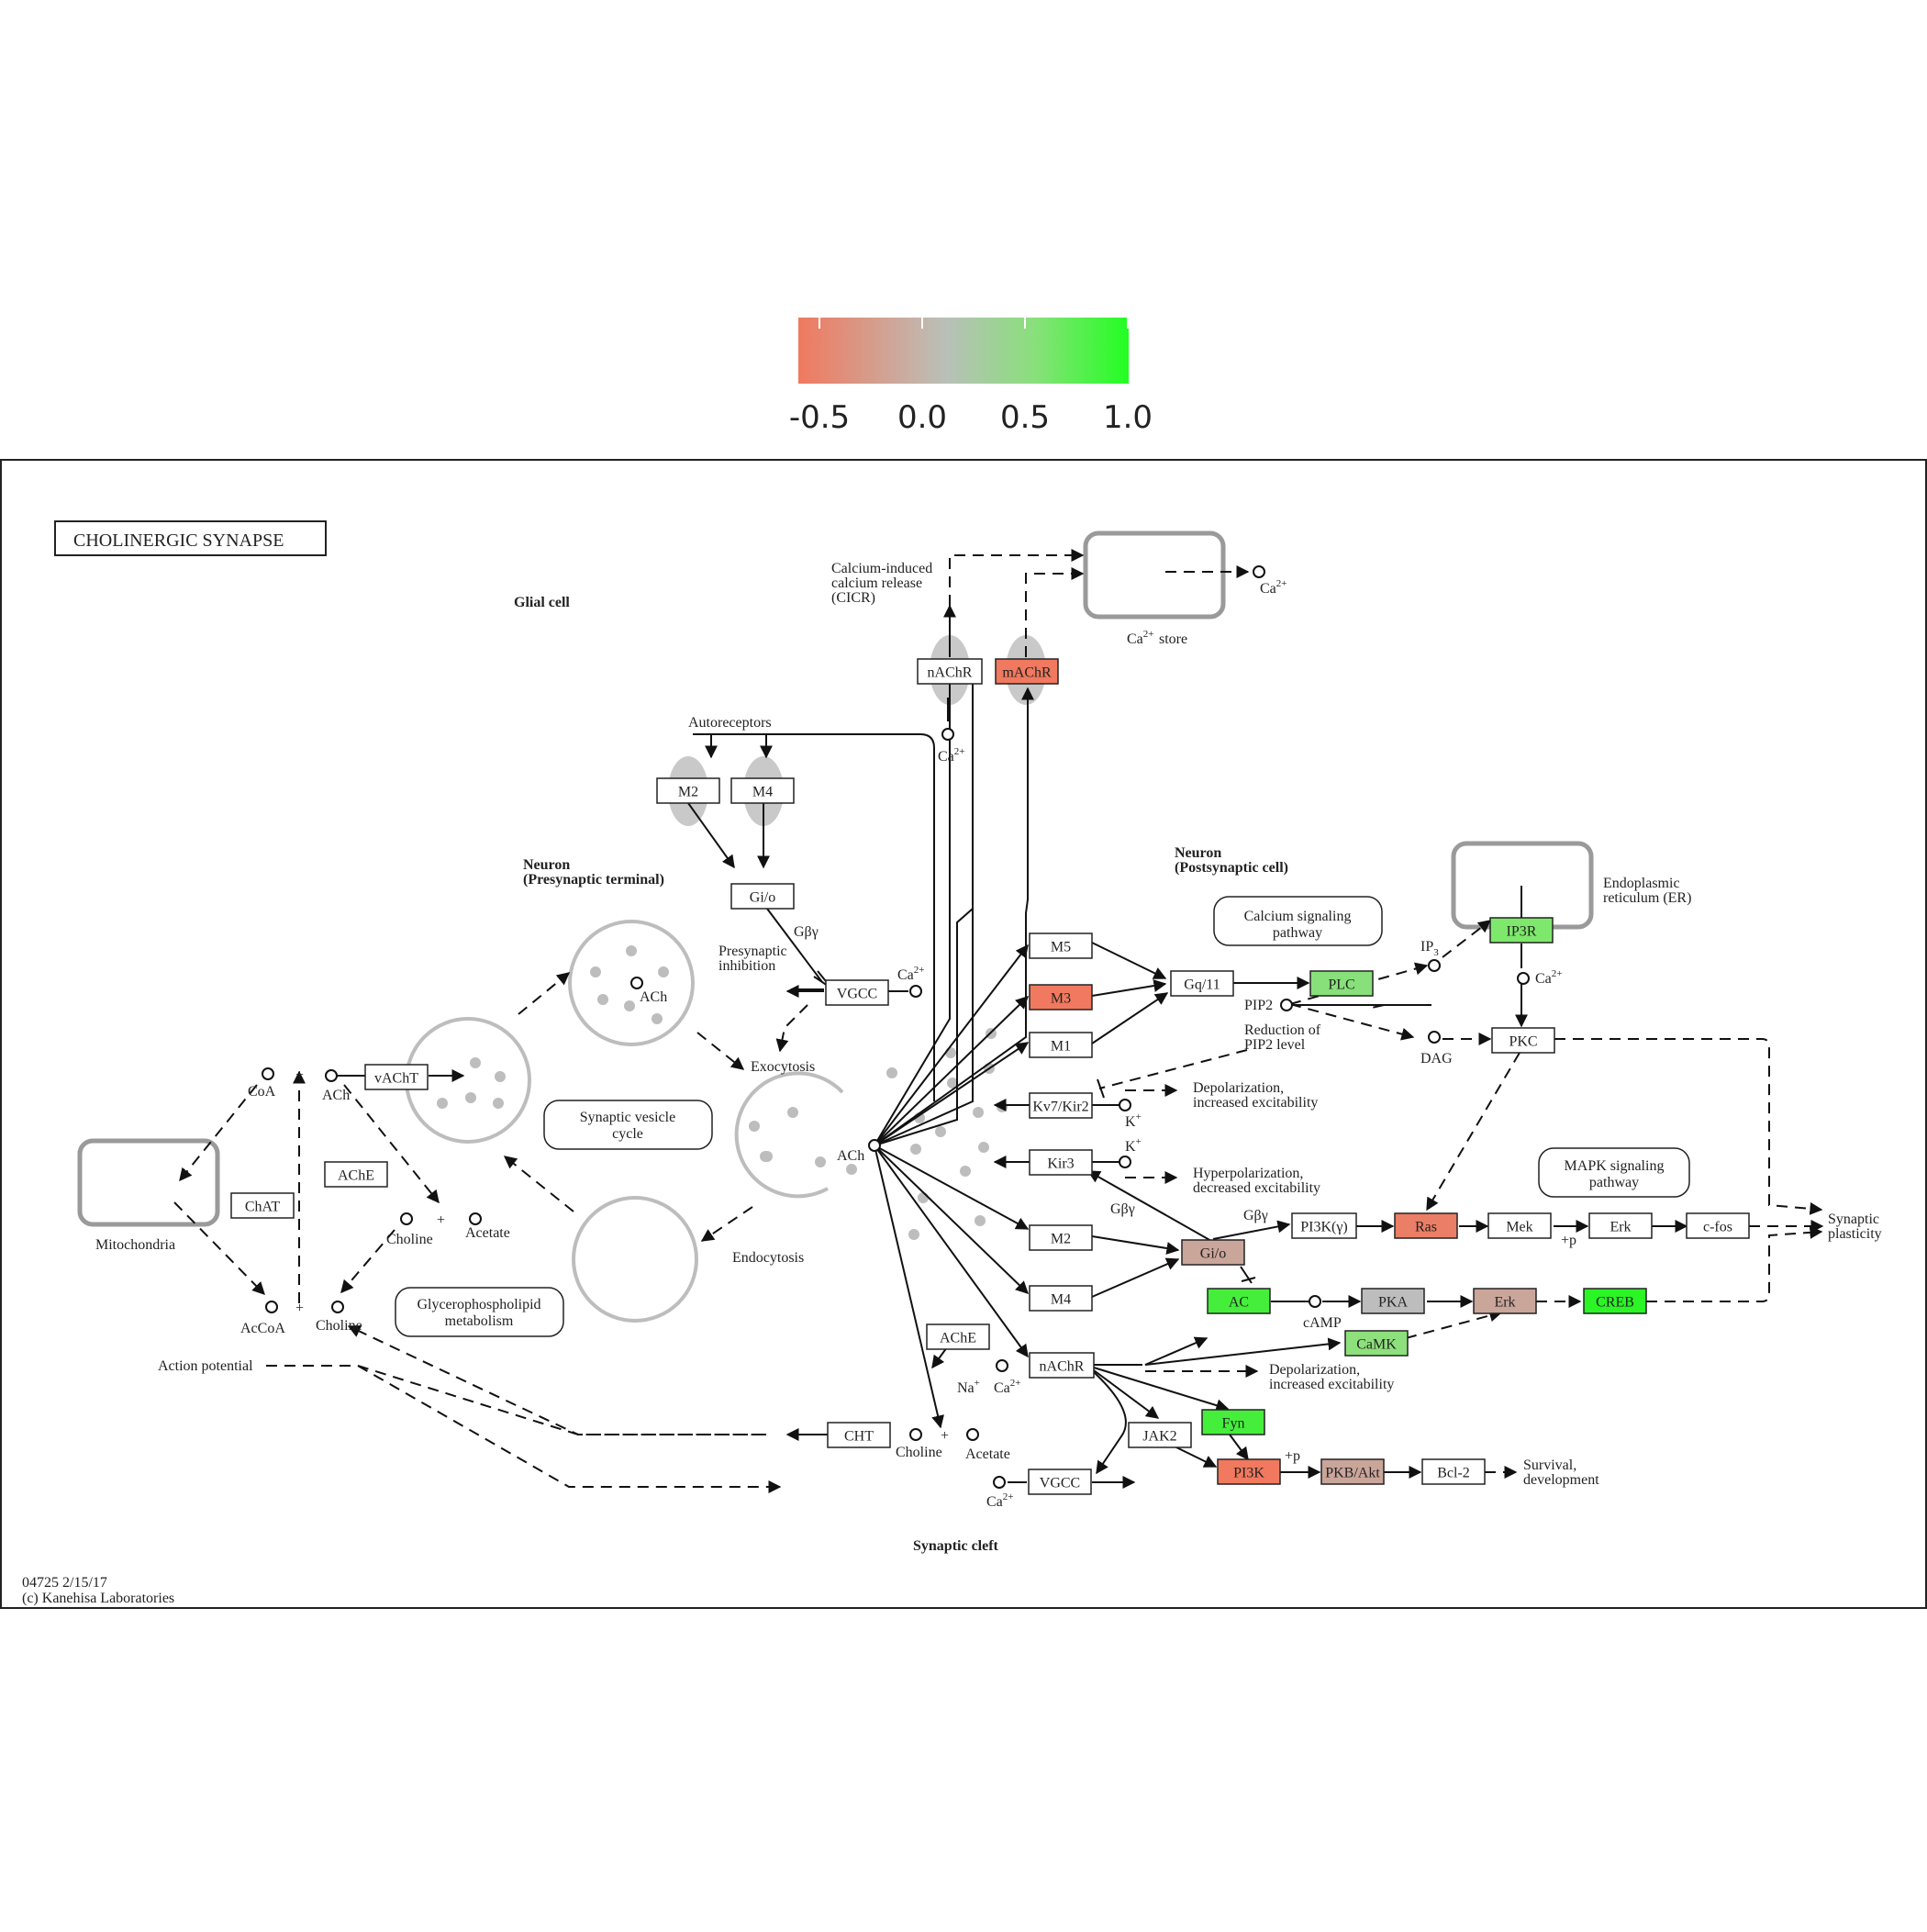 The width and height of the screenshot is (1927, 1932). I want to click on node-m1: M1, so click(1061, 1045).